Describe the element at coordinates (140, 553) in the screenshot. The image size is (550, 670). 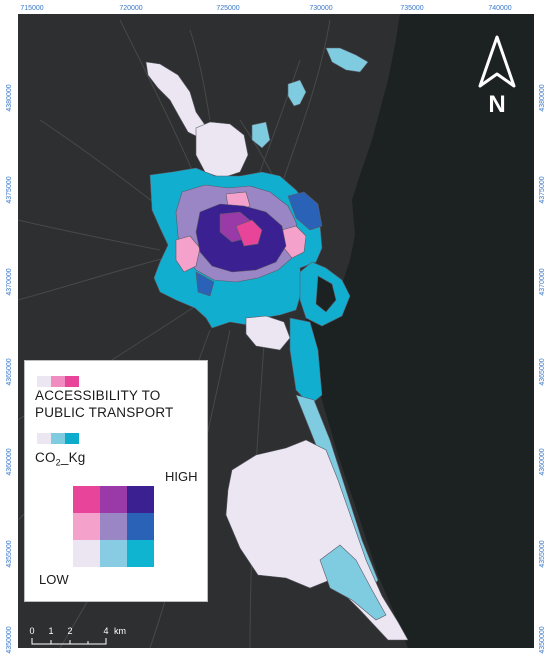
I see `bivariate-cell-r3c3` at that location.